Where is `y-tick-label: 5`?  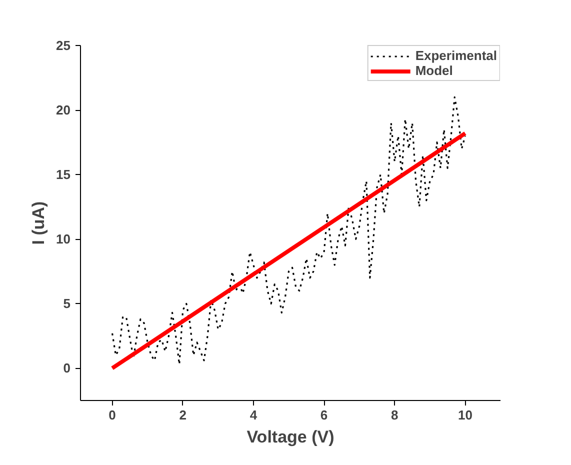
y-tick-label: 5 is located at coordinates (67, 304).